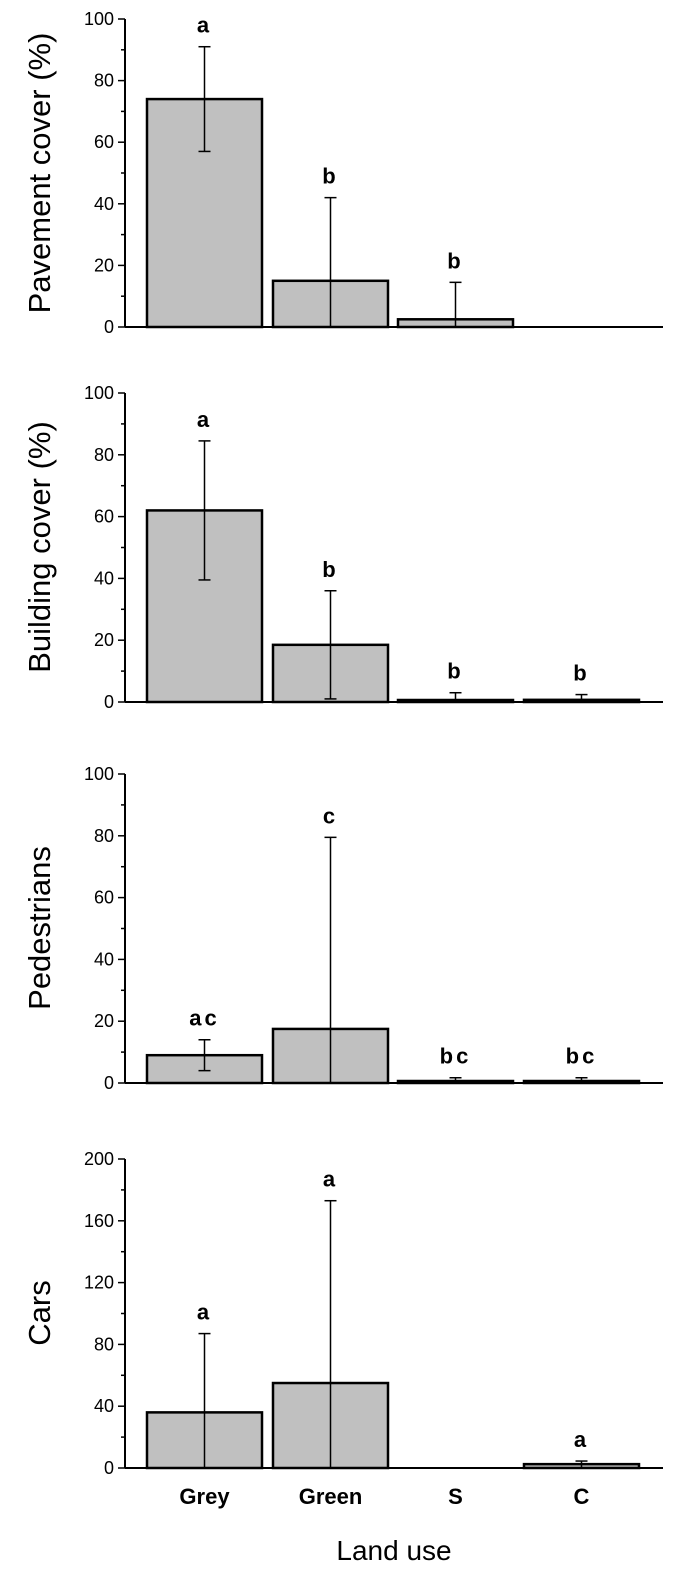 Image resolution: width=681 pixels, height=1582 pixels. I want to click on y-tick-label: 160, so click(99, 1221).